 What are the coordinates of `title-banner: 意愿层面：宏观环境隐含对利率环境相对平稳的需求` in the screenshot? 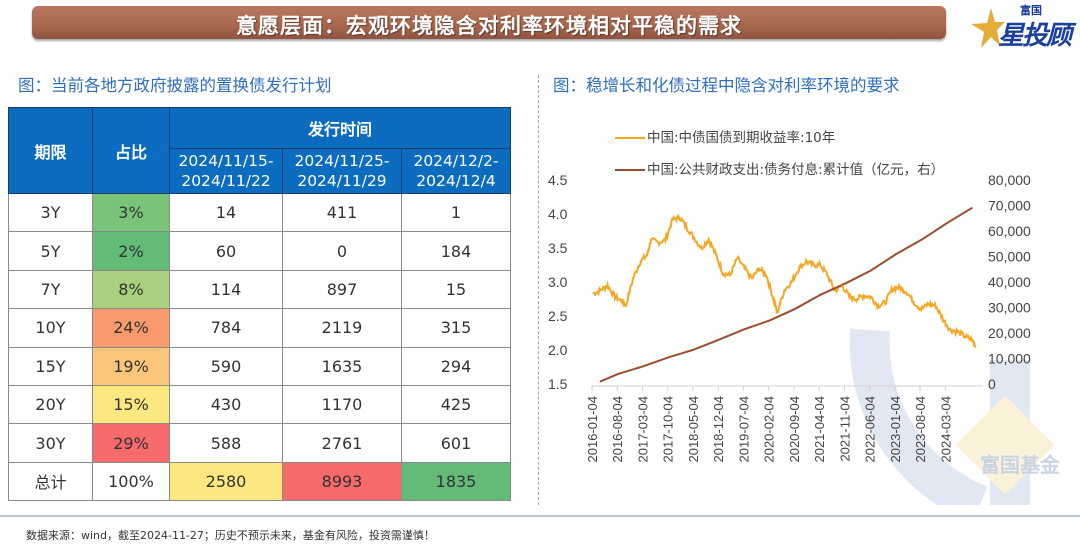 It's located at (489, 22).